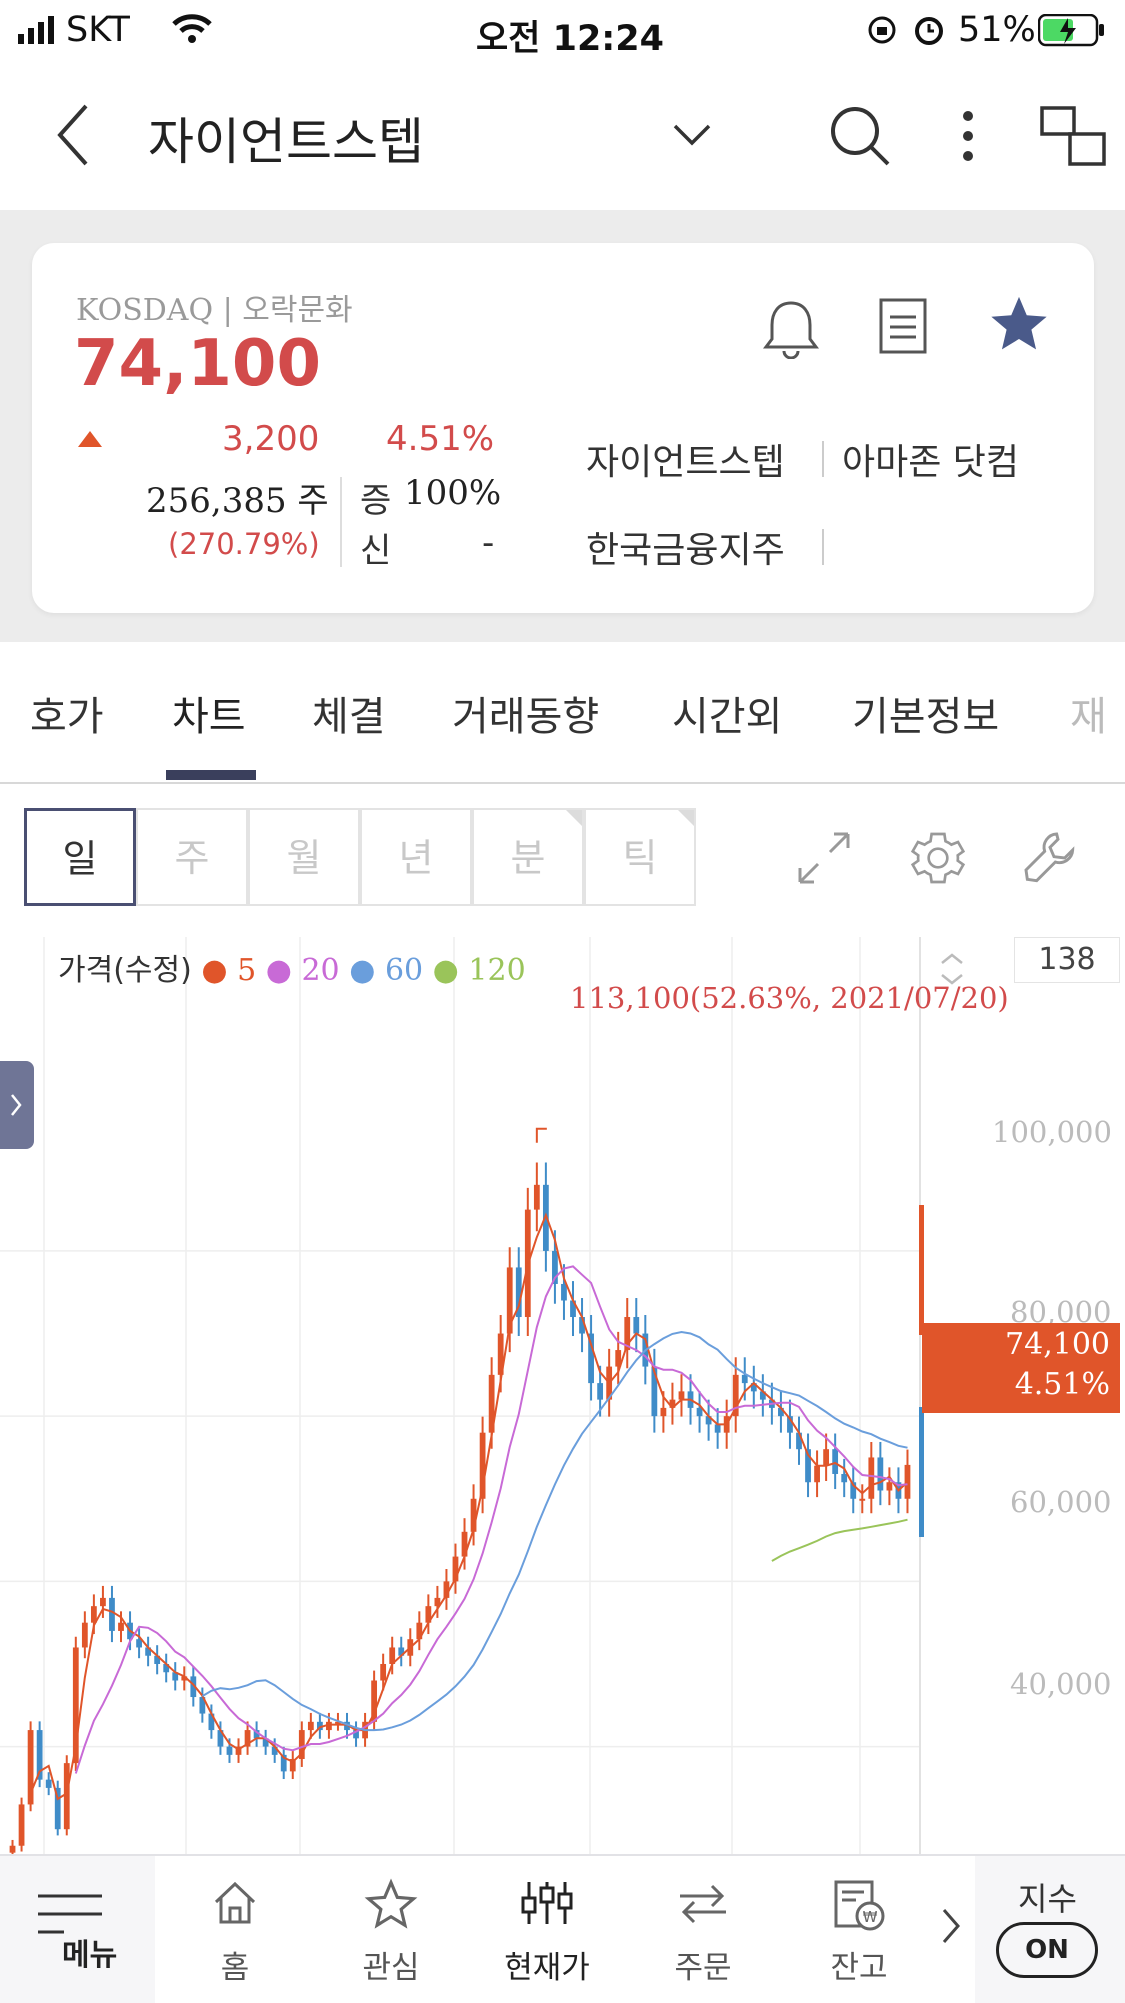 The image size is (1125, 2003). I want to click on margin-label: 증, so click(376, 501).